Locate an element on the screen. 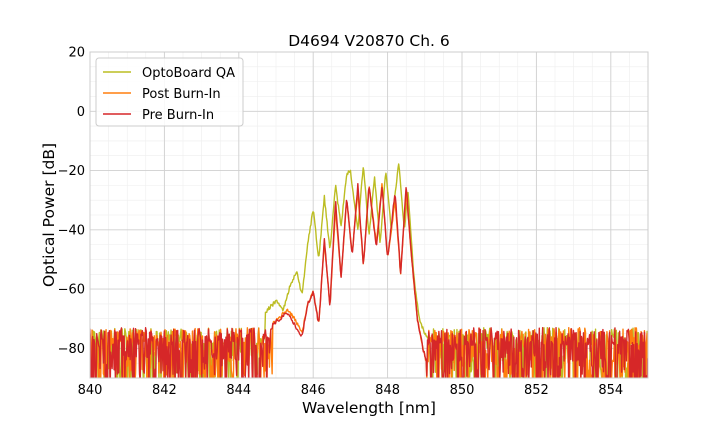  y-tick-label: −20 is located at coordinates (71, 171).